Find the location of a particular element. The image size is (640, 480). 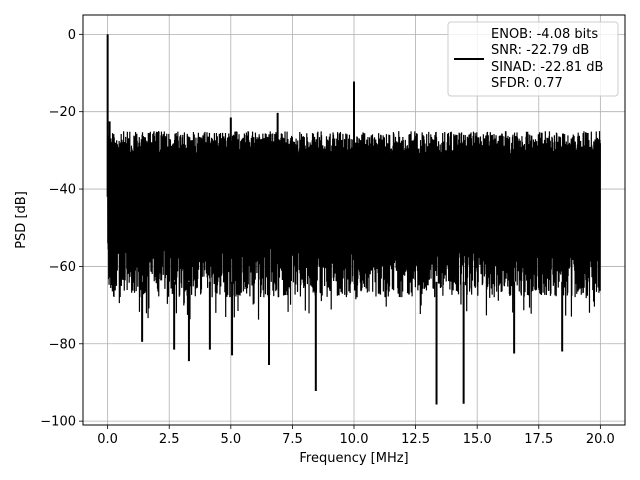

x-axis-ticks: 0.0 2.5 5.0 7.5 10.0 12.5 15.0 17.5 20.0 is located at coordinates (356, 436).